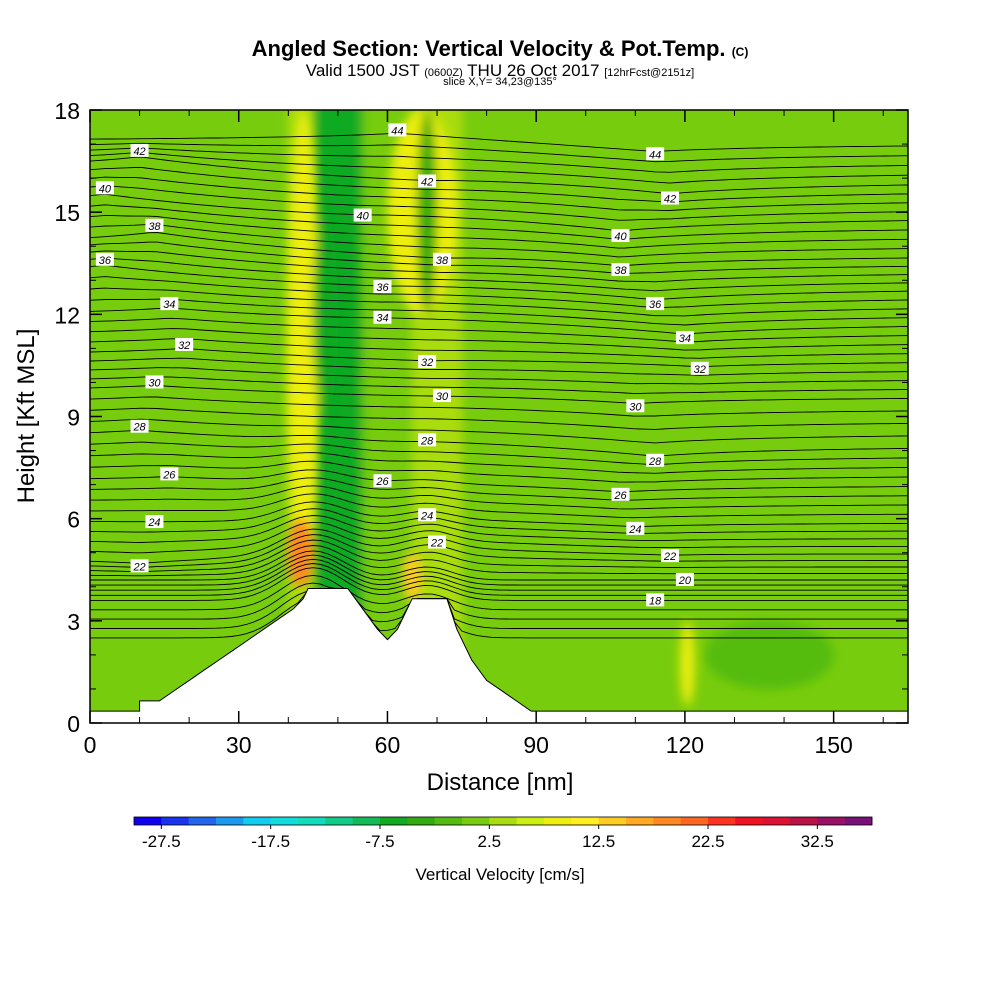 Image resolution: width=1000 pixels, height=1000 pixels. What do you see at coordinates (388, 745) in the screenshot?
I see `x-tick-label: 60` at bounding box center [388, 745].